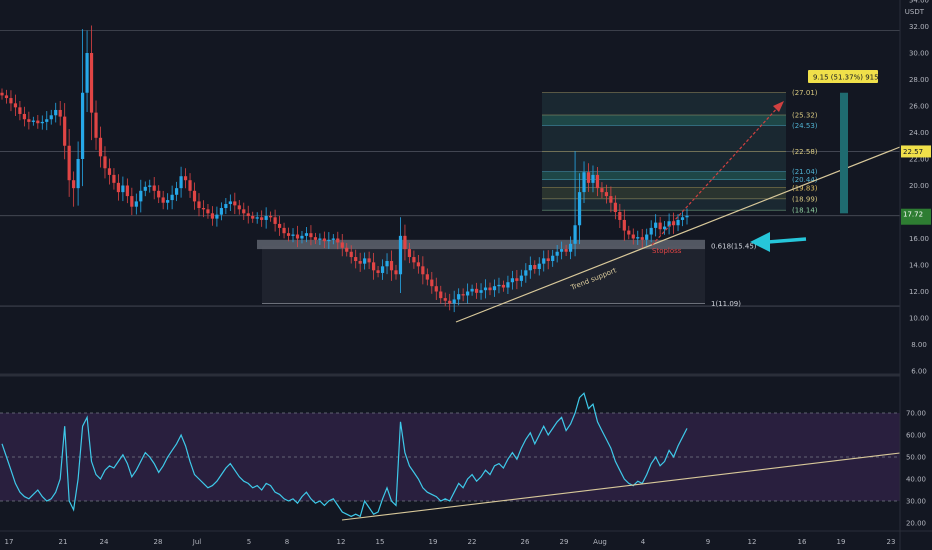 The width and height of the screenshot is (932, 550). I want to click on cyan-pointer-arrow, so click(787, 240).